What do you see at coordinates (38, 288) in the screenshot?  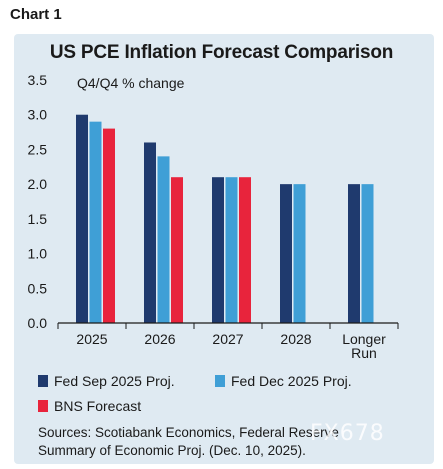 I see `y-tick-label: 0.5` at bounding box center [38, 288].